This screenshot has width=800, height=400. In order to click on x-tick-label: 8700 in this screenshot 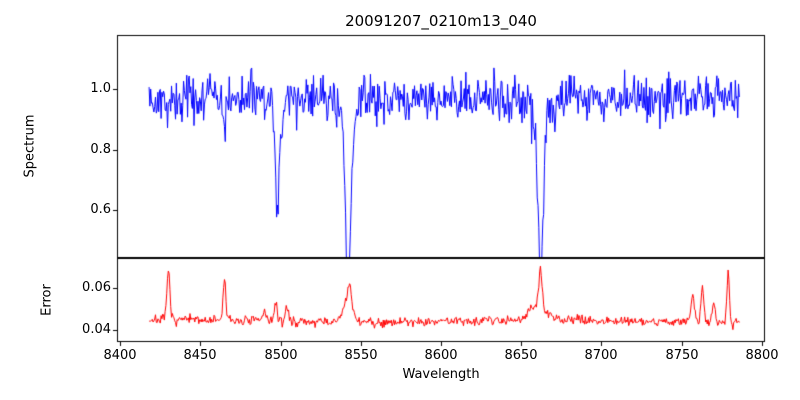, I will do `click(601, 355)`.